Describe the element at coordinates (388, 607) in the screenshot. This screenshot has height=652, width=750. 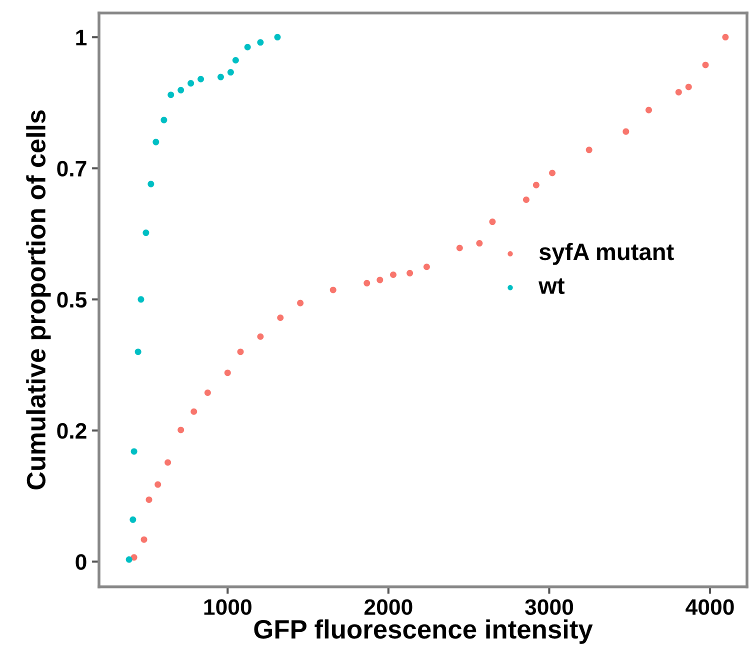
I see `x-tick-label: 2000` at that location.